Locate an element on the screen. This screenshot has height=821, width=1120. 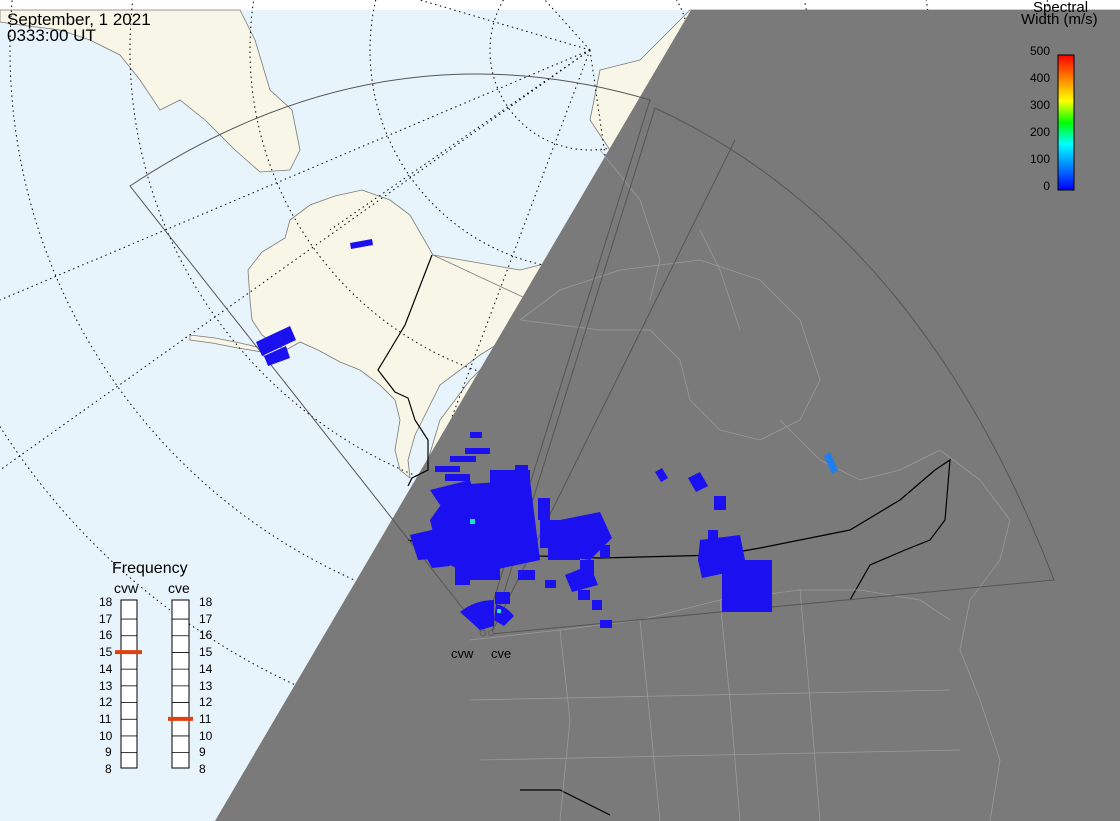
colorbar-tick: 400 is located at coordinates (1039, 78).